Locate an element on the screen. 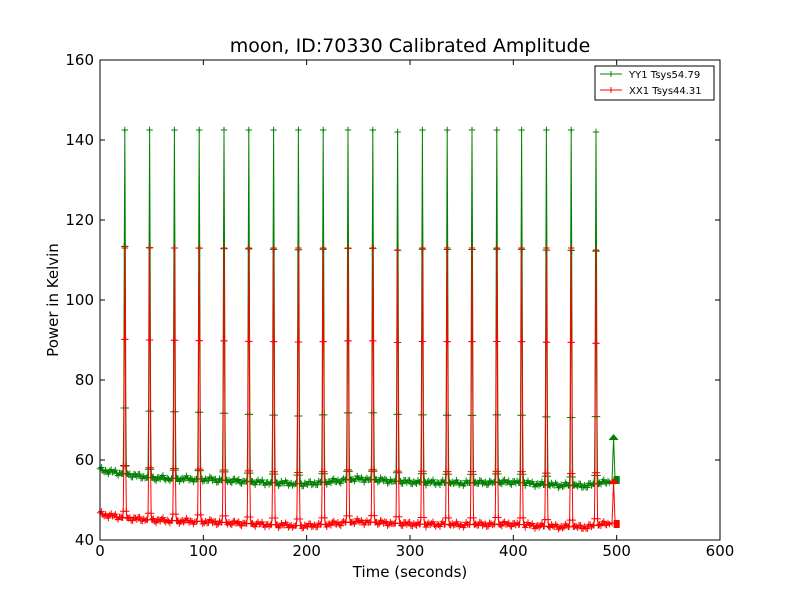 The image size is (800, 600). legend-entries: YY1 Tsys54.79 XX1 Tsys44.31 is located at coordinates (651, 83).